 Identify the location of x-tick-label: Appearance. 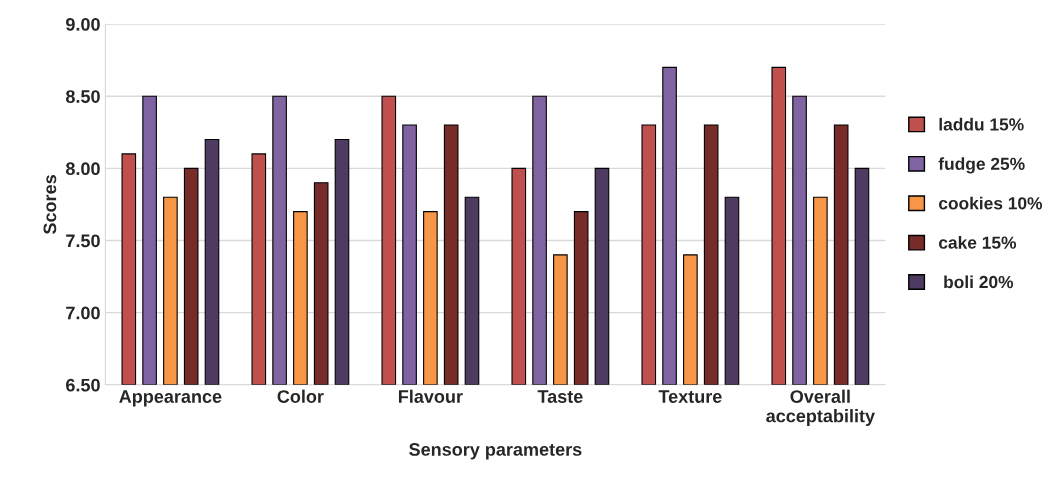
(170, 398).